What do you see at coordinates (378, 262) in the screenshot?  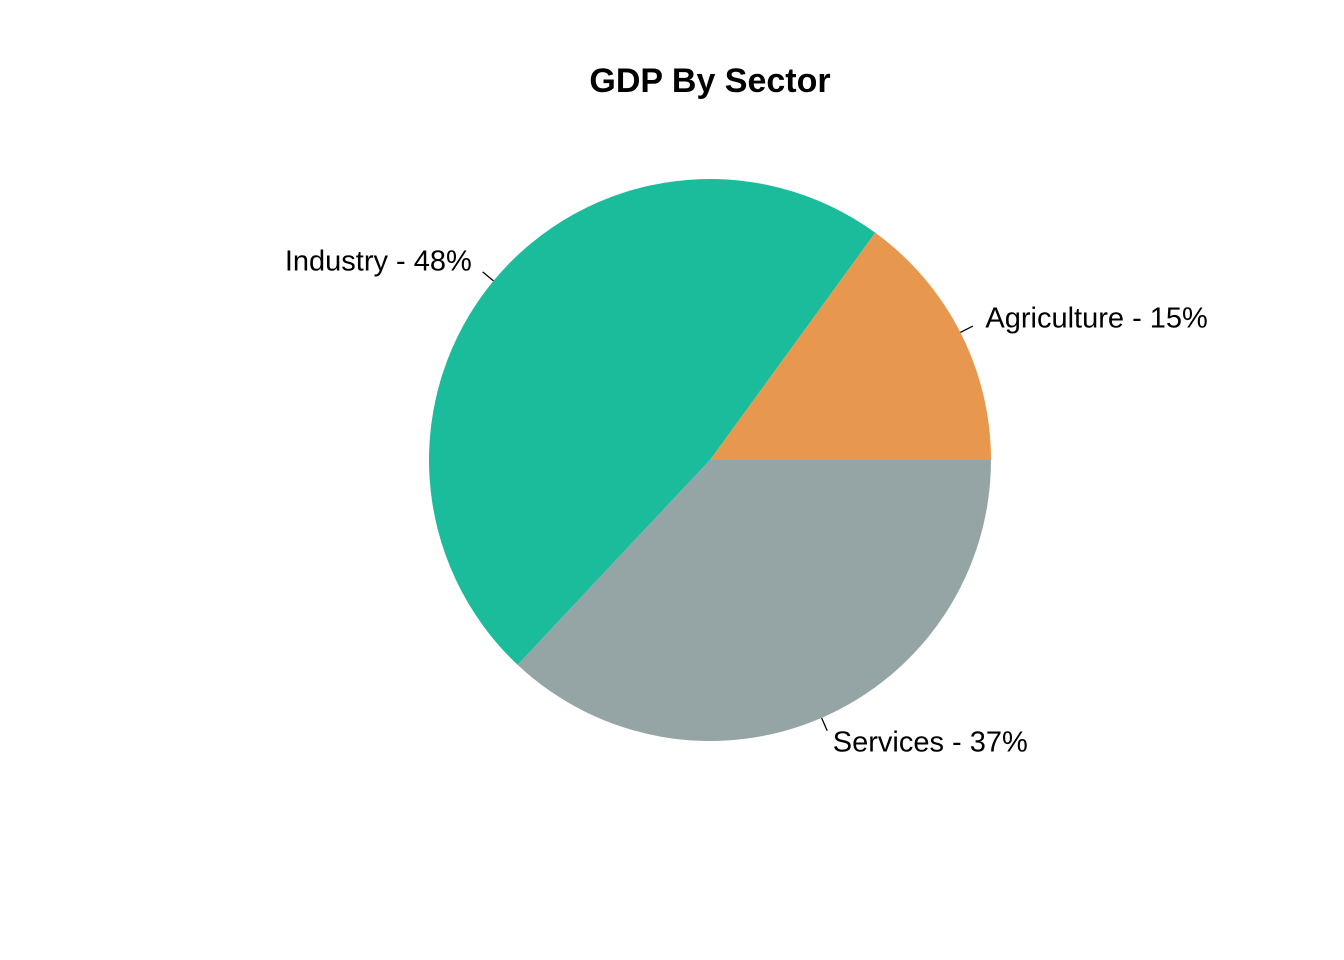 I see `label-industry: Industry - 48%` at bounding box center [378, 262].